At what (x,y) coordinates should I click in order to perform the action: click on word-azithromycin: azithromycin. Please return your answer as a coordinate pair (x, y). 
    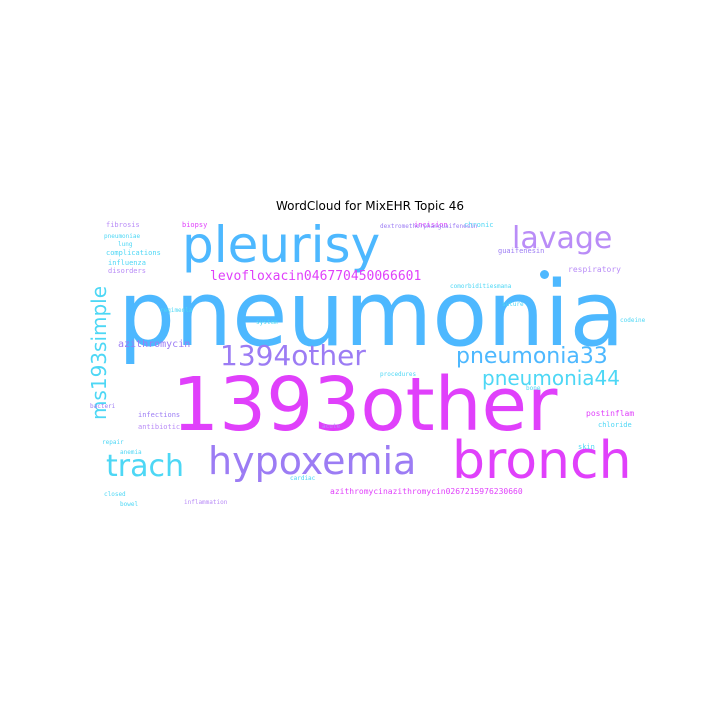
    Looking at the image, I should click on (154, 344).